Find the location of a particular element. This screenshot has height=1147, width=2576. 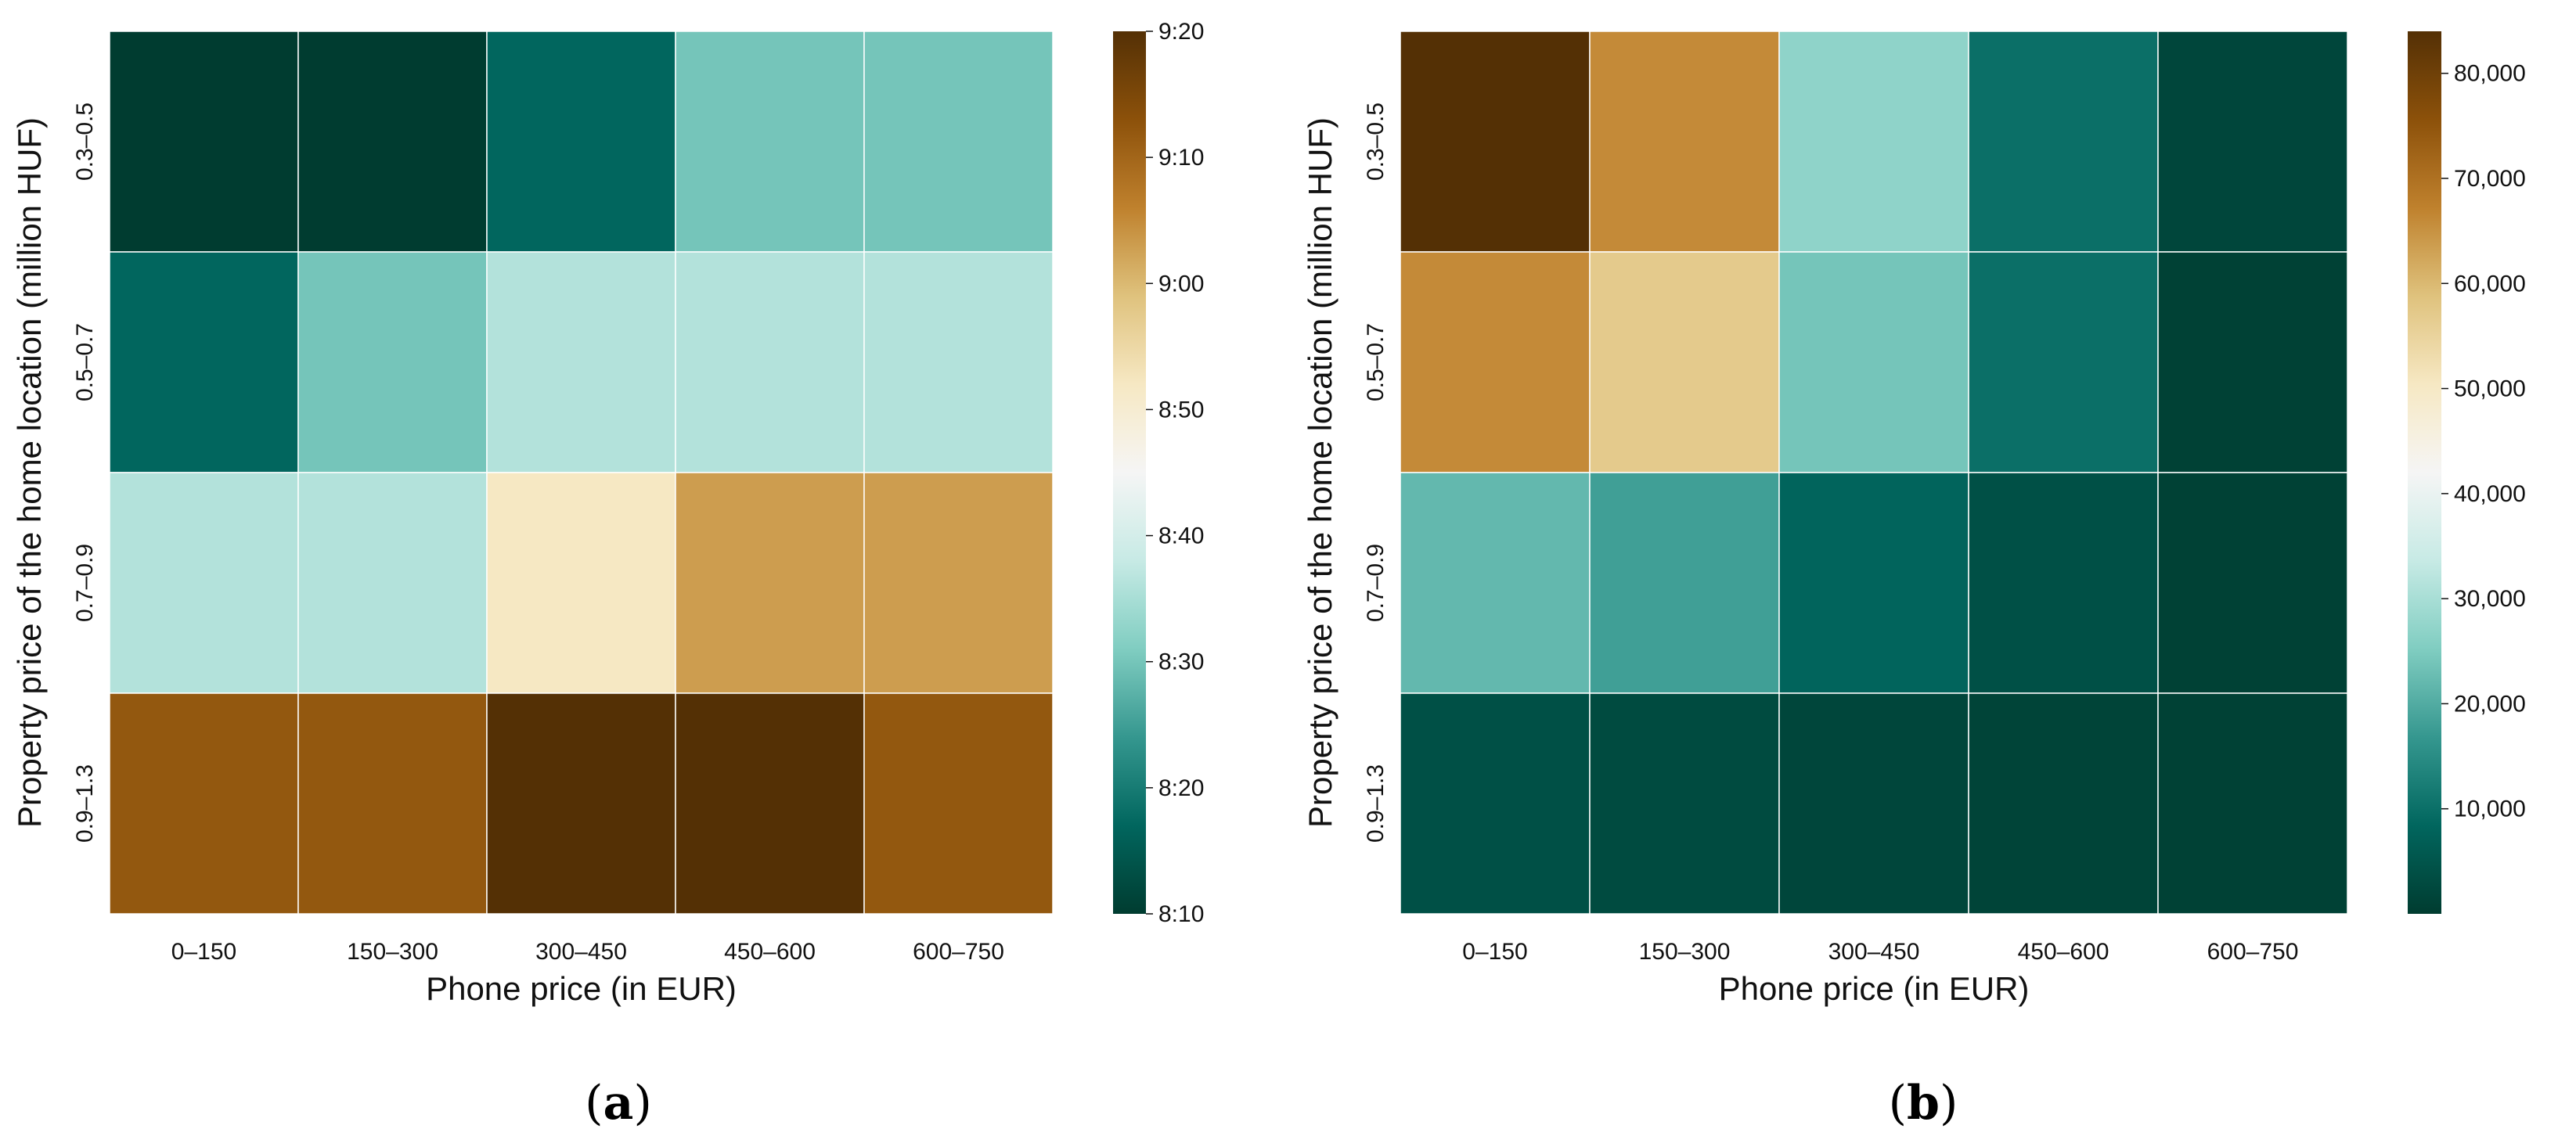

colorbar-tick-label: 9:10 is located at coordinates (1181, 158).